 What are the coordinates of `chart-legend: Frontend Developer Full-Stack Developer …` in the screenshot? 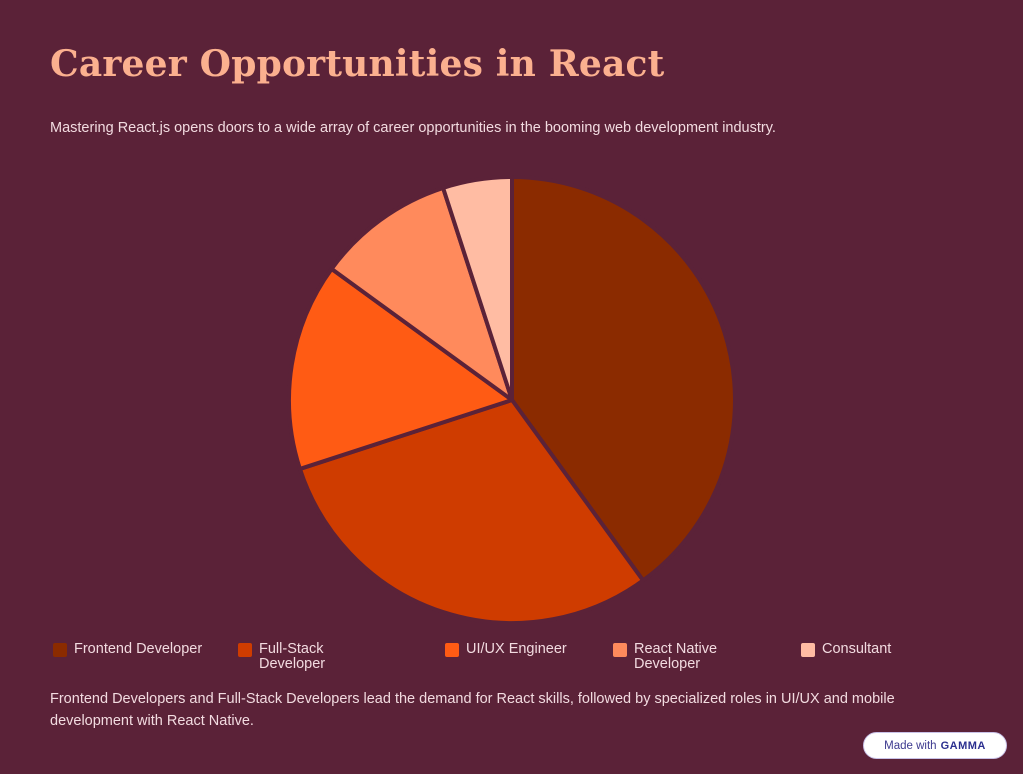 It's located at (511, 660).